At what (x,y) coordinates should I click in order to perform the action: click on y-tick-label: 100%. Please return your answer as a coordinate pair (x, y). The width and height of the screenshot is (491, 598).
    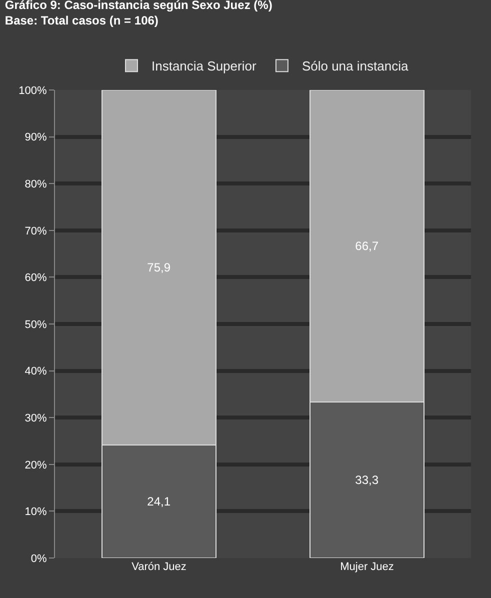
    Looking at the image, I should click on (33, 90).